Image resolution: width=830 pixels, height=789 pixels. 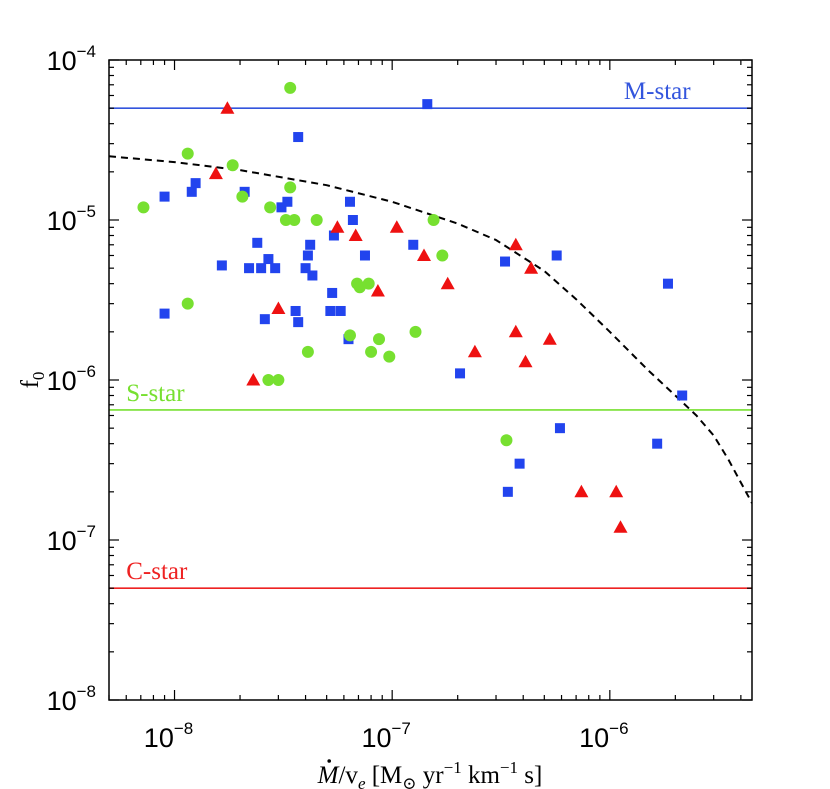 I want to click on reference-label-c-star: C-star, so click(x=157, y=571).